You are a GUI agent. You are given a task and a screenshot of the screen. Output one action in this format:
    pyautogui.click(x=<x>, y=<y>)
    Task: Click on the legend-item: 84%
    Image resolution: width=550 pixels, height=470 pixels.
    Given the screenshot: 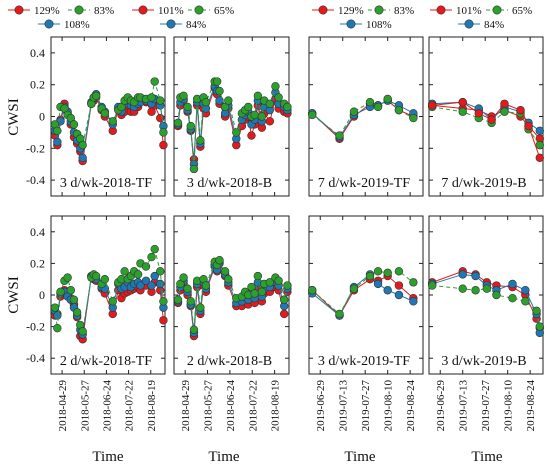 What is the action you would take?
    pyautogui.click(x=183, y=25)
    